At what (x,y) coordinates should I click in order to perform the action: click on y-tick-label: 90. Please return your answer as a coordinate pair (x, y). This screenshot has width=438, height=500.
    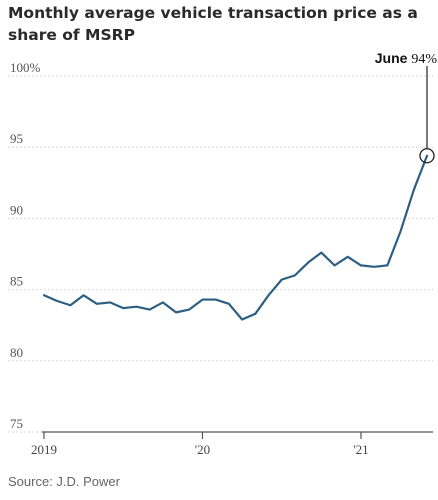
    Looking at the image, I should click on (16, 209).